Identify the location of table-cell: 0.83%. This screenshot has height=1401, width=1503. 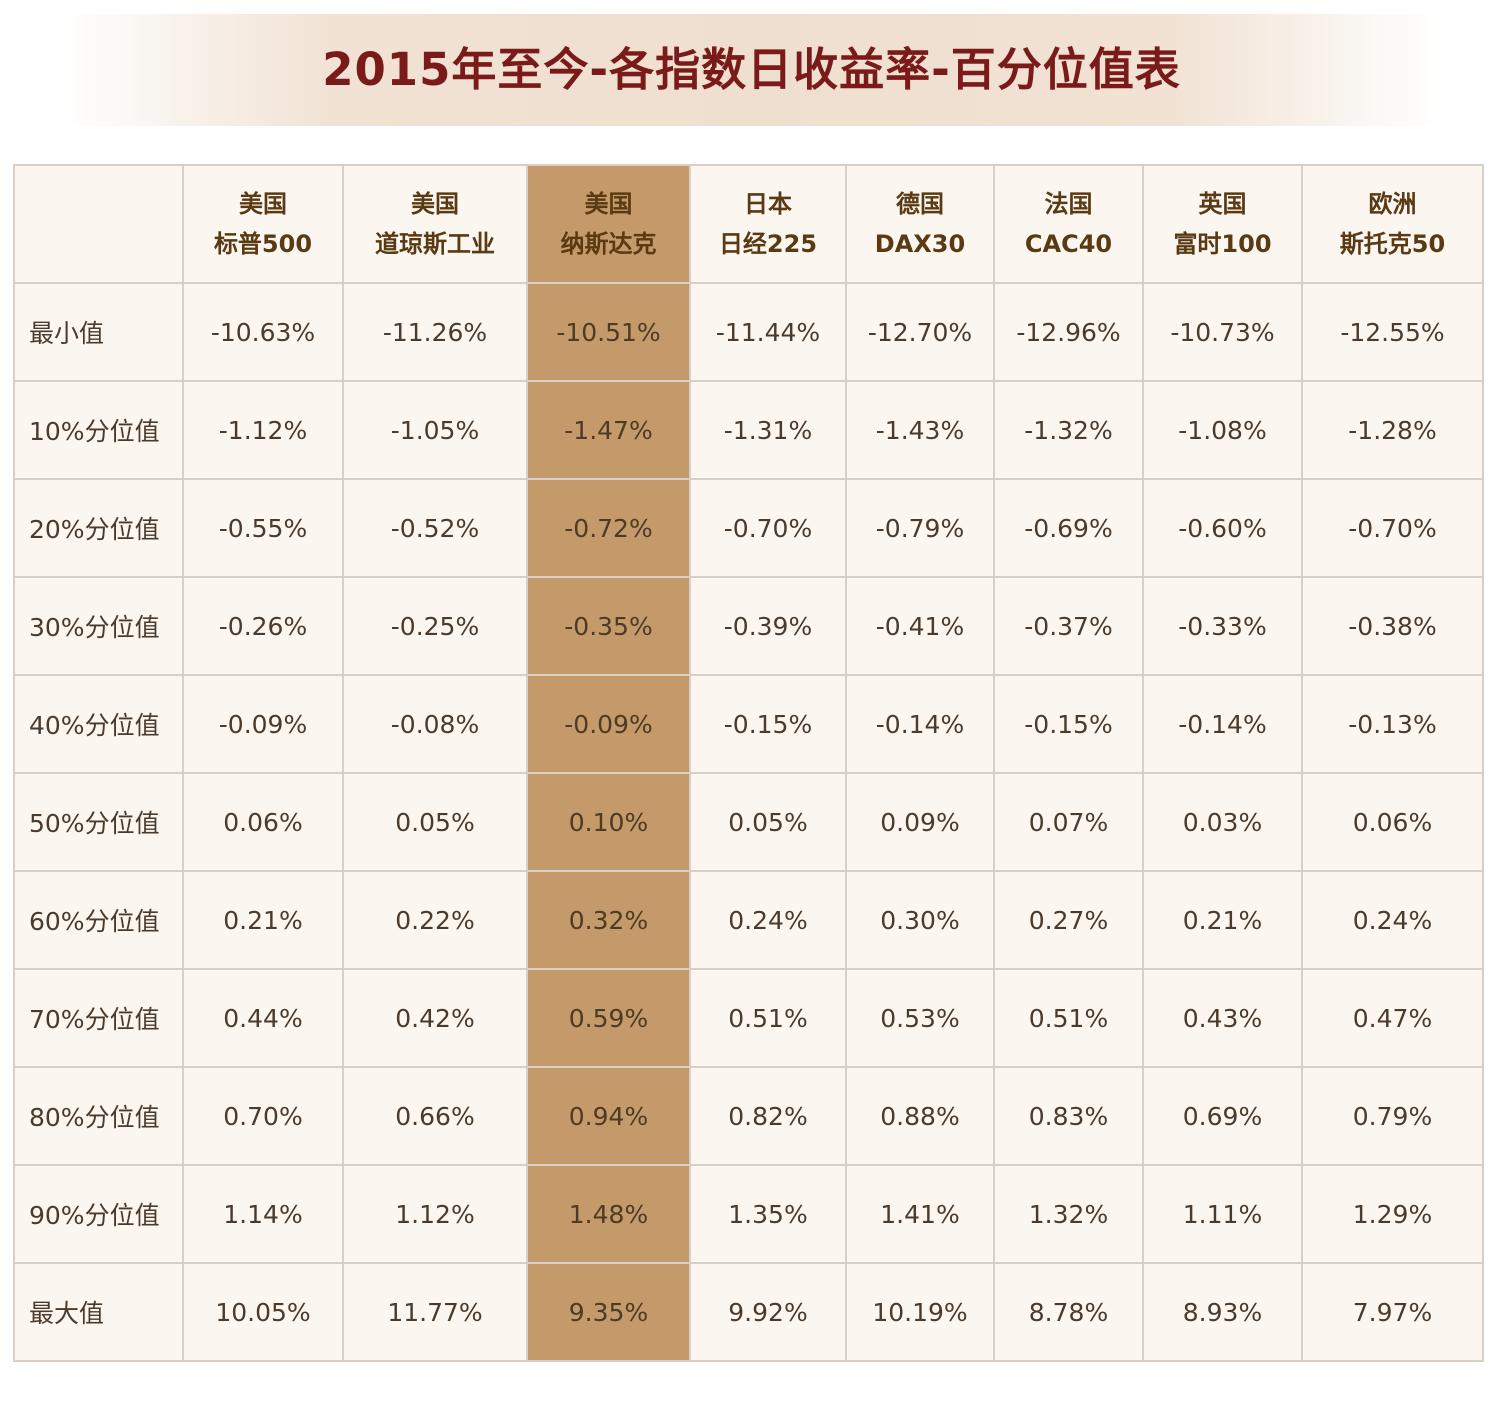
(1068, 1116).